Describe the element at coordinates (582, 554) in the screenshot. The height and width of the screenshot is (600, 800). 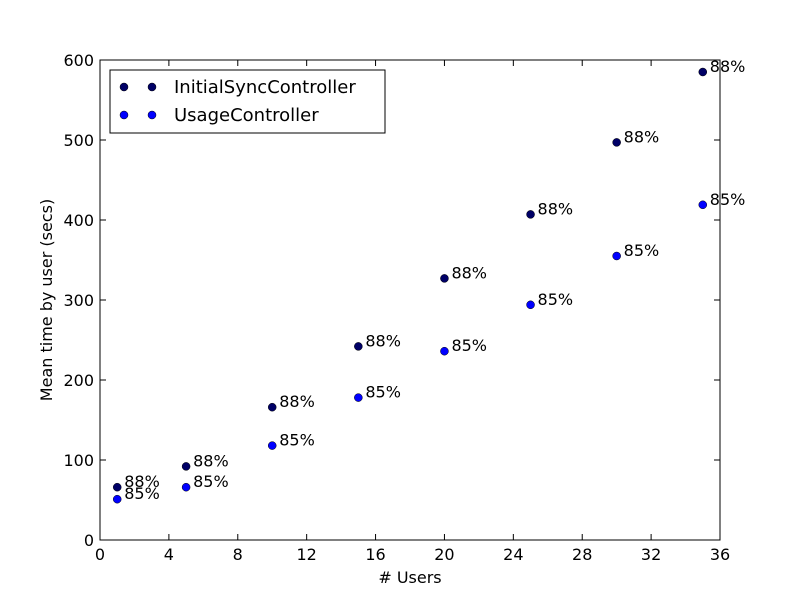
I see `x-tick-label: 28` at that location.